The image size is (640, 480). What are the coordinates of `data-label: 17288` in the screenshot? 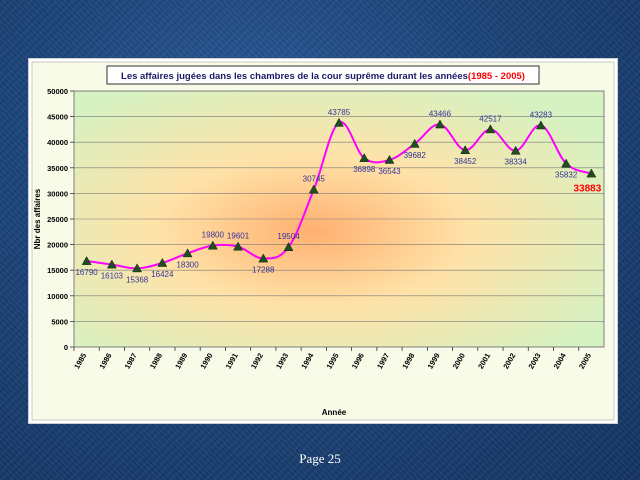 It's located at (263, 269).